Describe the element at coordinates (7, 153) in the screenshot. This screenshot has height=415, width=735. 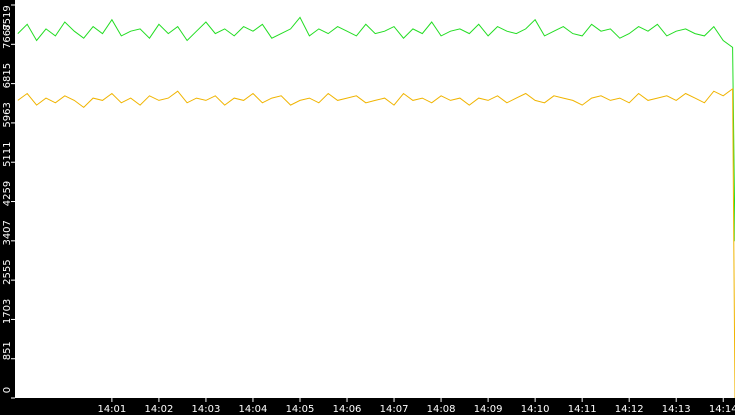
I see `y-tick-label: 5111` at that location.